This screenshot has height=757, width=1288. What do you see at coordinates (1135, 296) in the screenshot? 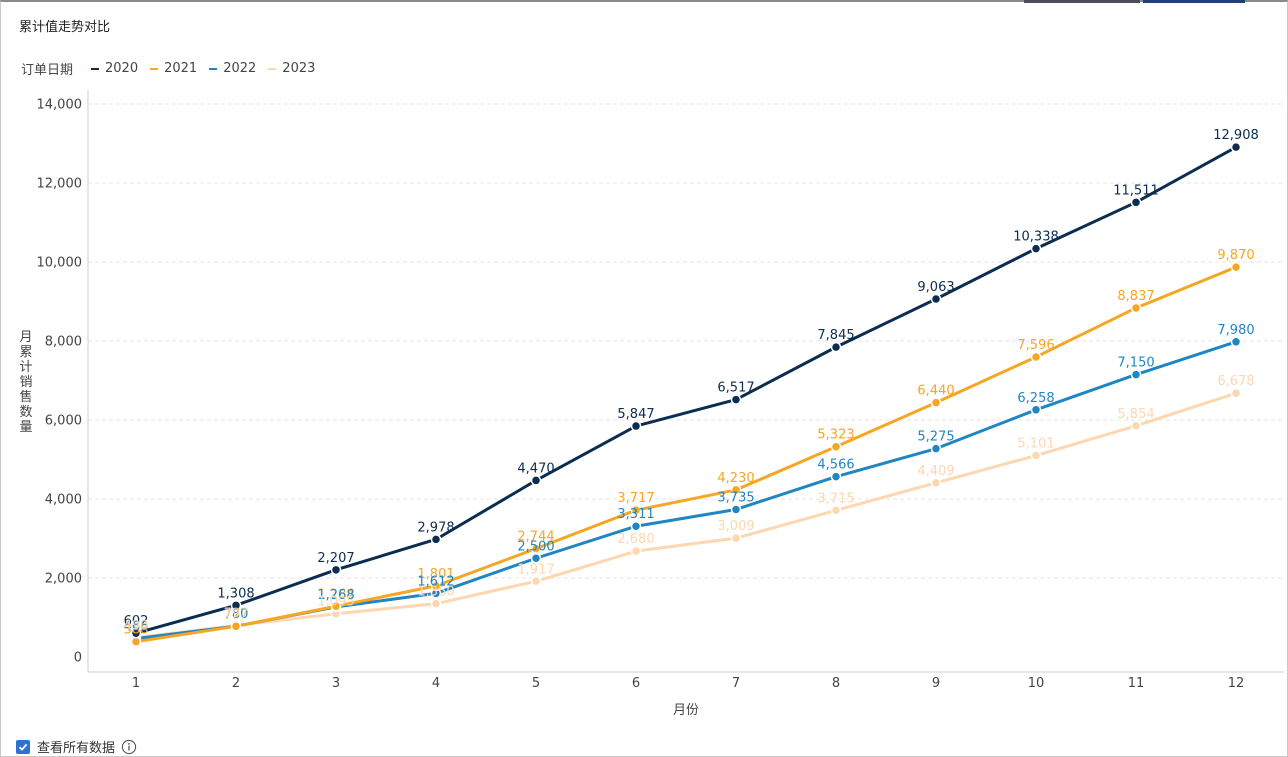
I see `data-label: 8,837` at bounding box center [1135, 296].